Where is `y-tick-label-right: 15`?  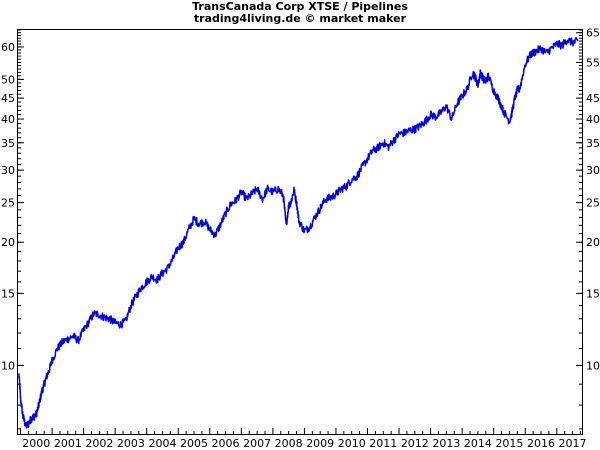 y-tick-label-right: 15 is located at coordinates (593, 293).